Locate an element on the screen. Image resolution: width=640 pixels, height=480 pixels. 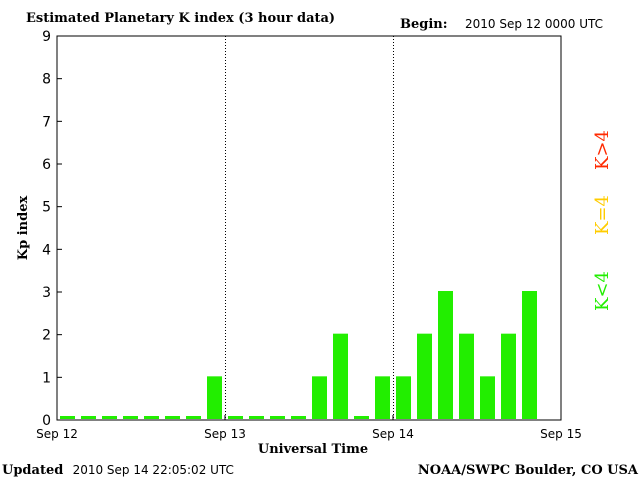
x-axis-label: Universal Time is located at coordinates (313, 449).